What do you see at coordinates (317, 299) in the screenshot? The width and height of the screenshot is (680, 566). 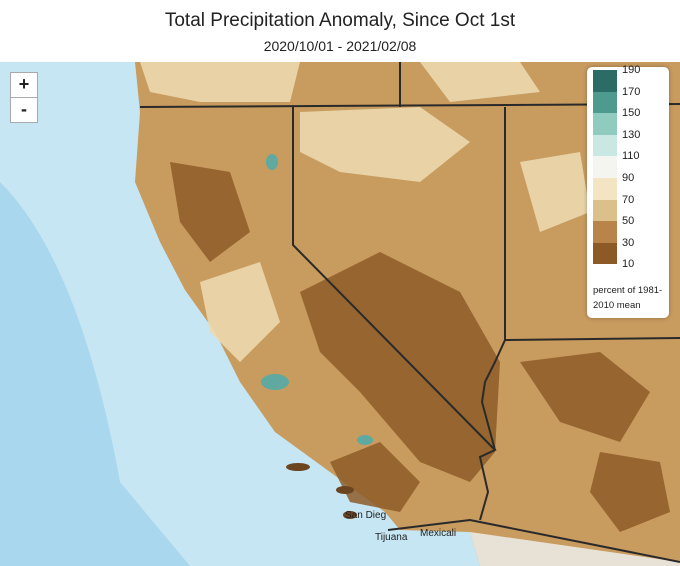 I see `wet-spots` at bounding box center [317, 299].